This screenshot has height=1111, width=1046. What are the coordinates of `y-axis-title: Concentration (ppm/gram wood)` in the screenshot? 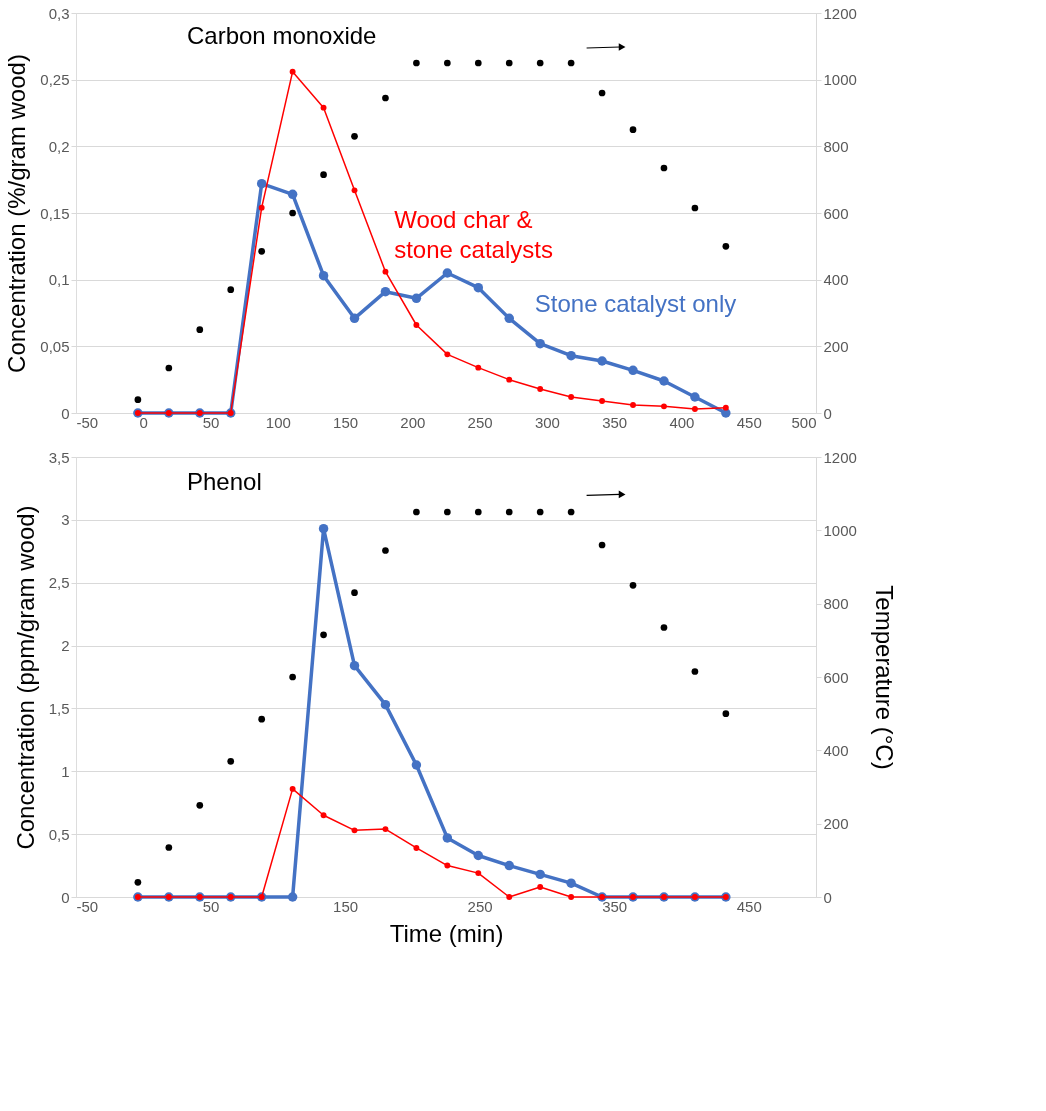 It's located at (25, 677).